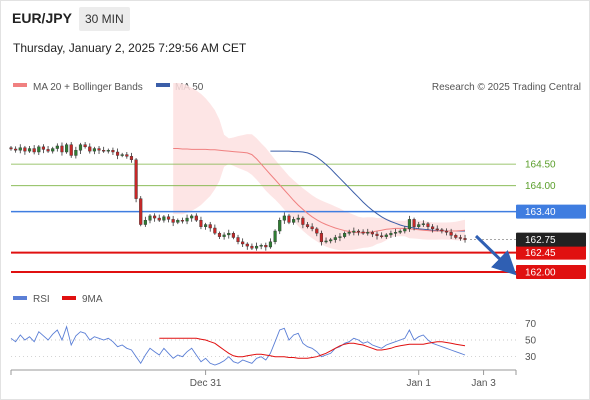  I want to click on ma9-legend-swatch, so click(69, 298).